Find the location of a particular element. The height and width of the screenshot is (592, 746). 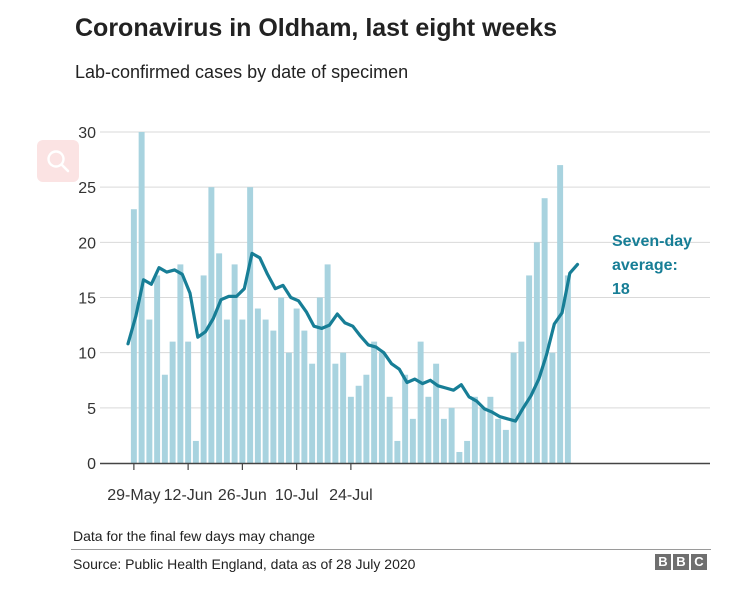

y-tick-label: 30 is located at coordinates (87, 133).